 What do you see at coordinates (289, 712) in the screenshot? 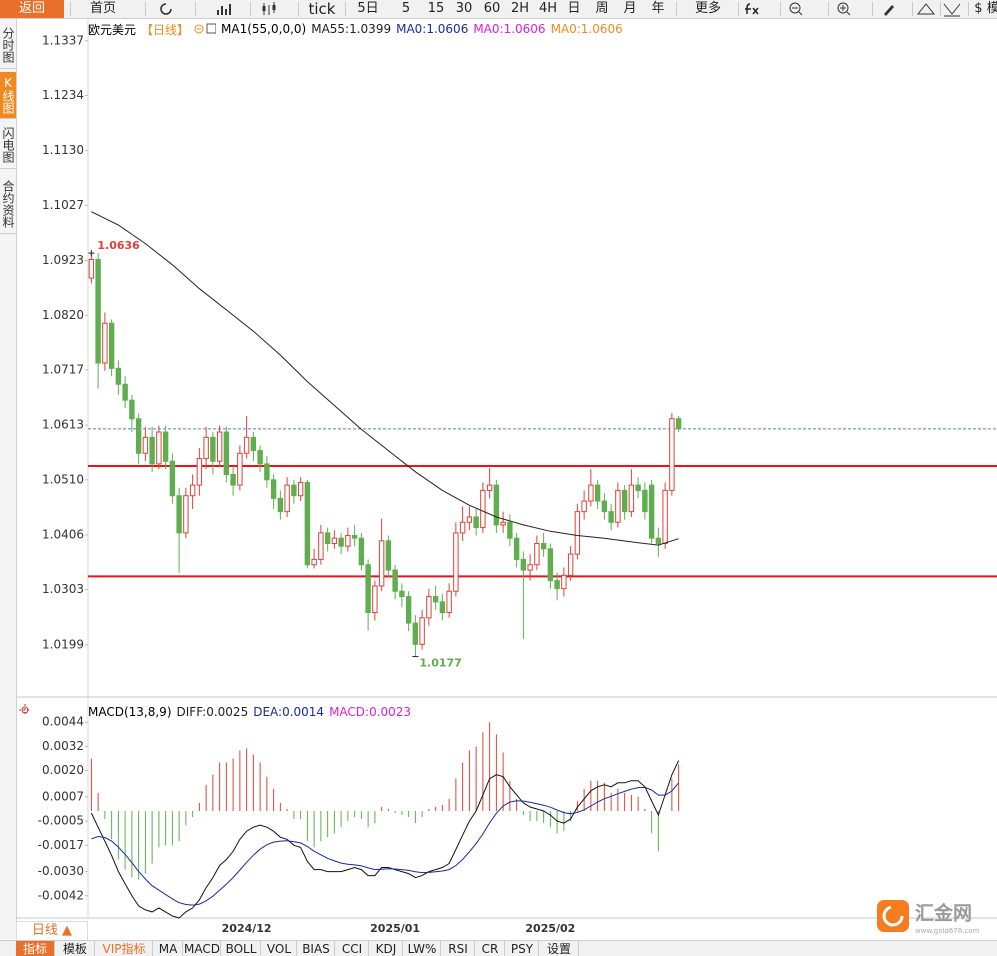
I see `macd-legend: DEA:0.0014` at bounding box center [289, 712].